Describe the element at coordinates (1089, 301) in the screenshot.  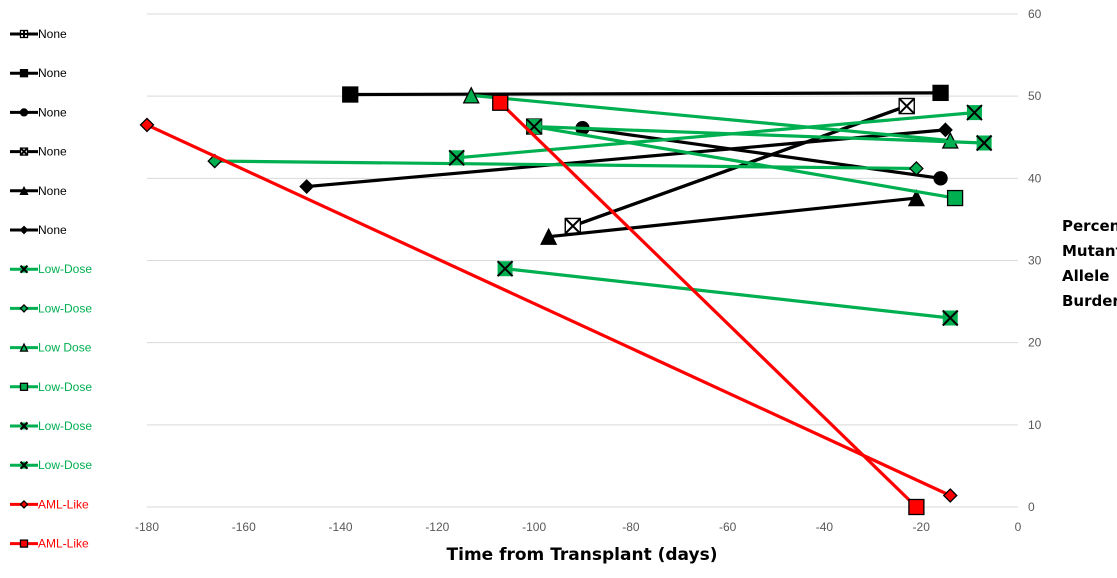
I see `y-axis-title-line: Burden` at that location.